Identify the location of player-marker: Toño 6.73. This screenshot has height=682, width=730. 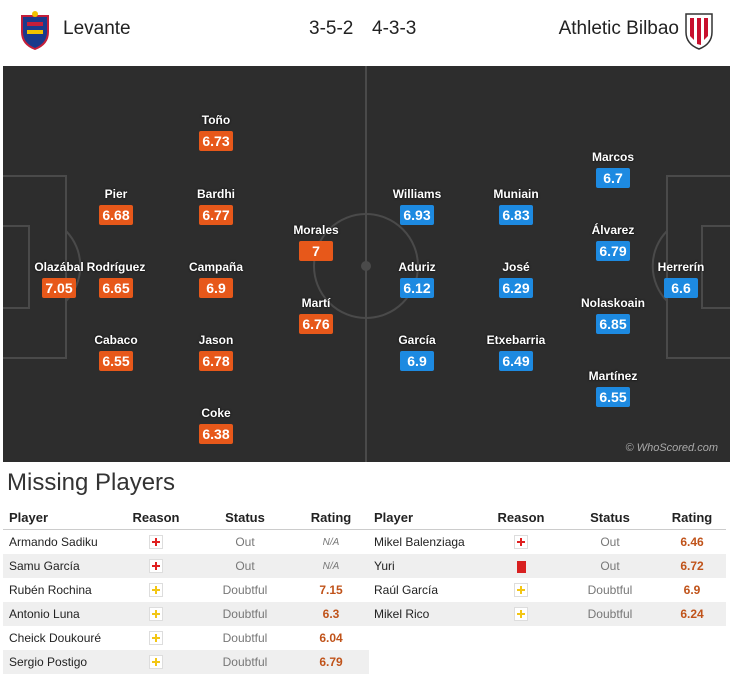
(216, 132).